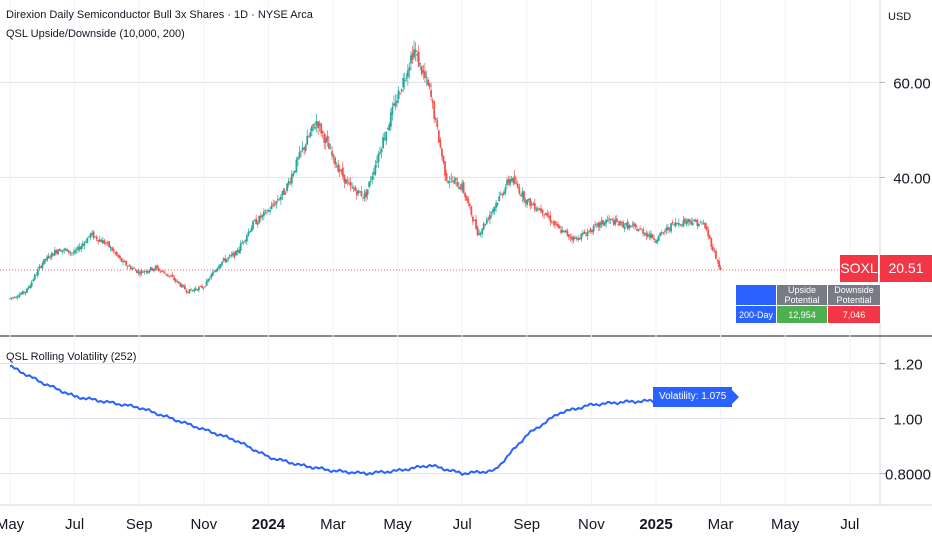  What do you see at coordinates (696, 397) in the screenshot?
I see `volatility-label: Volatility: 1.075` at bounding box center [696, 397].